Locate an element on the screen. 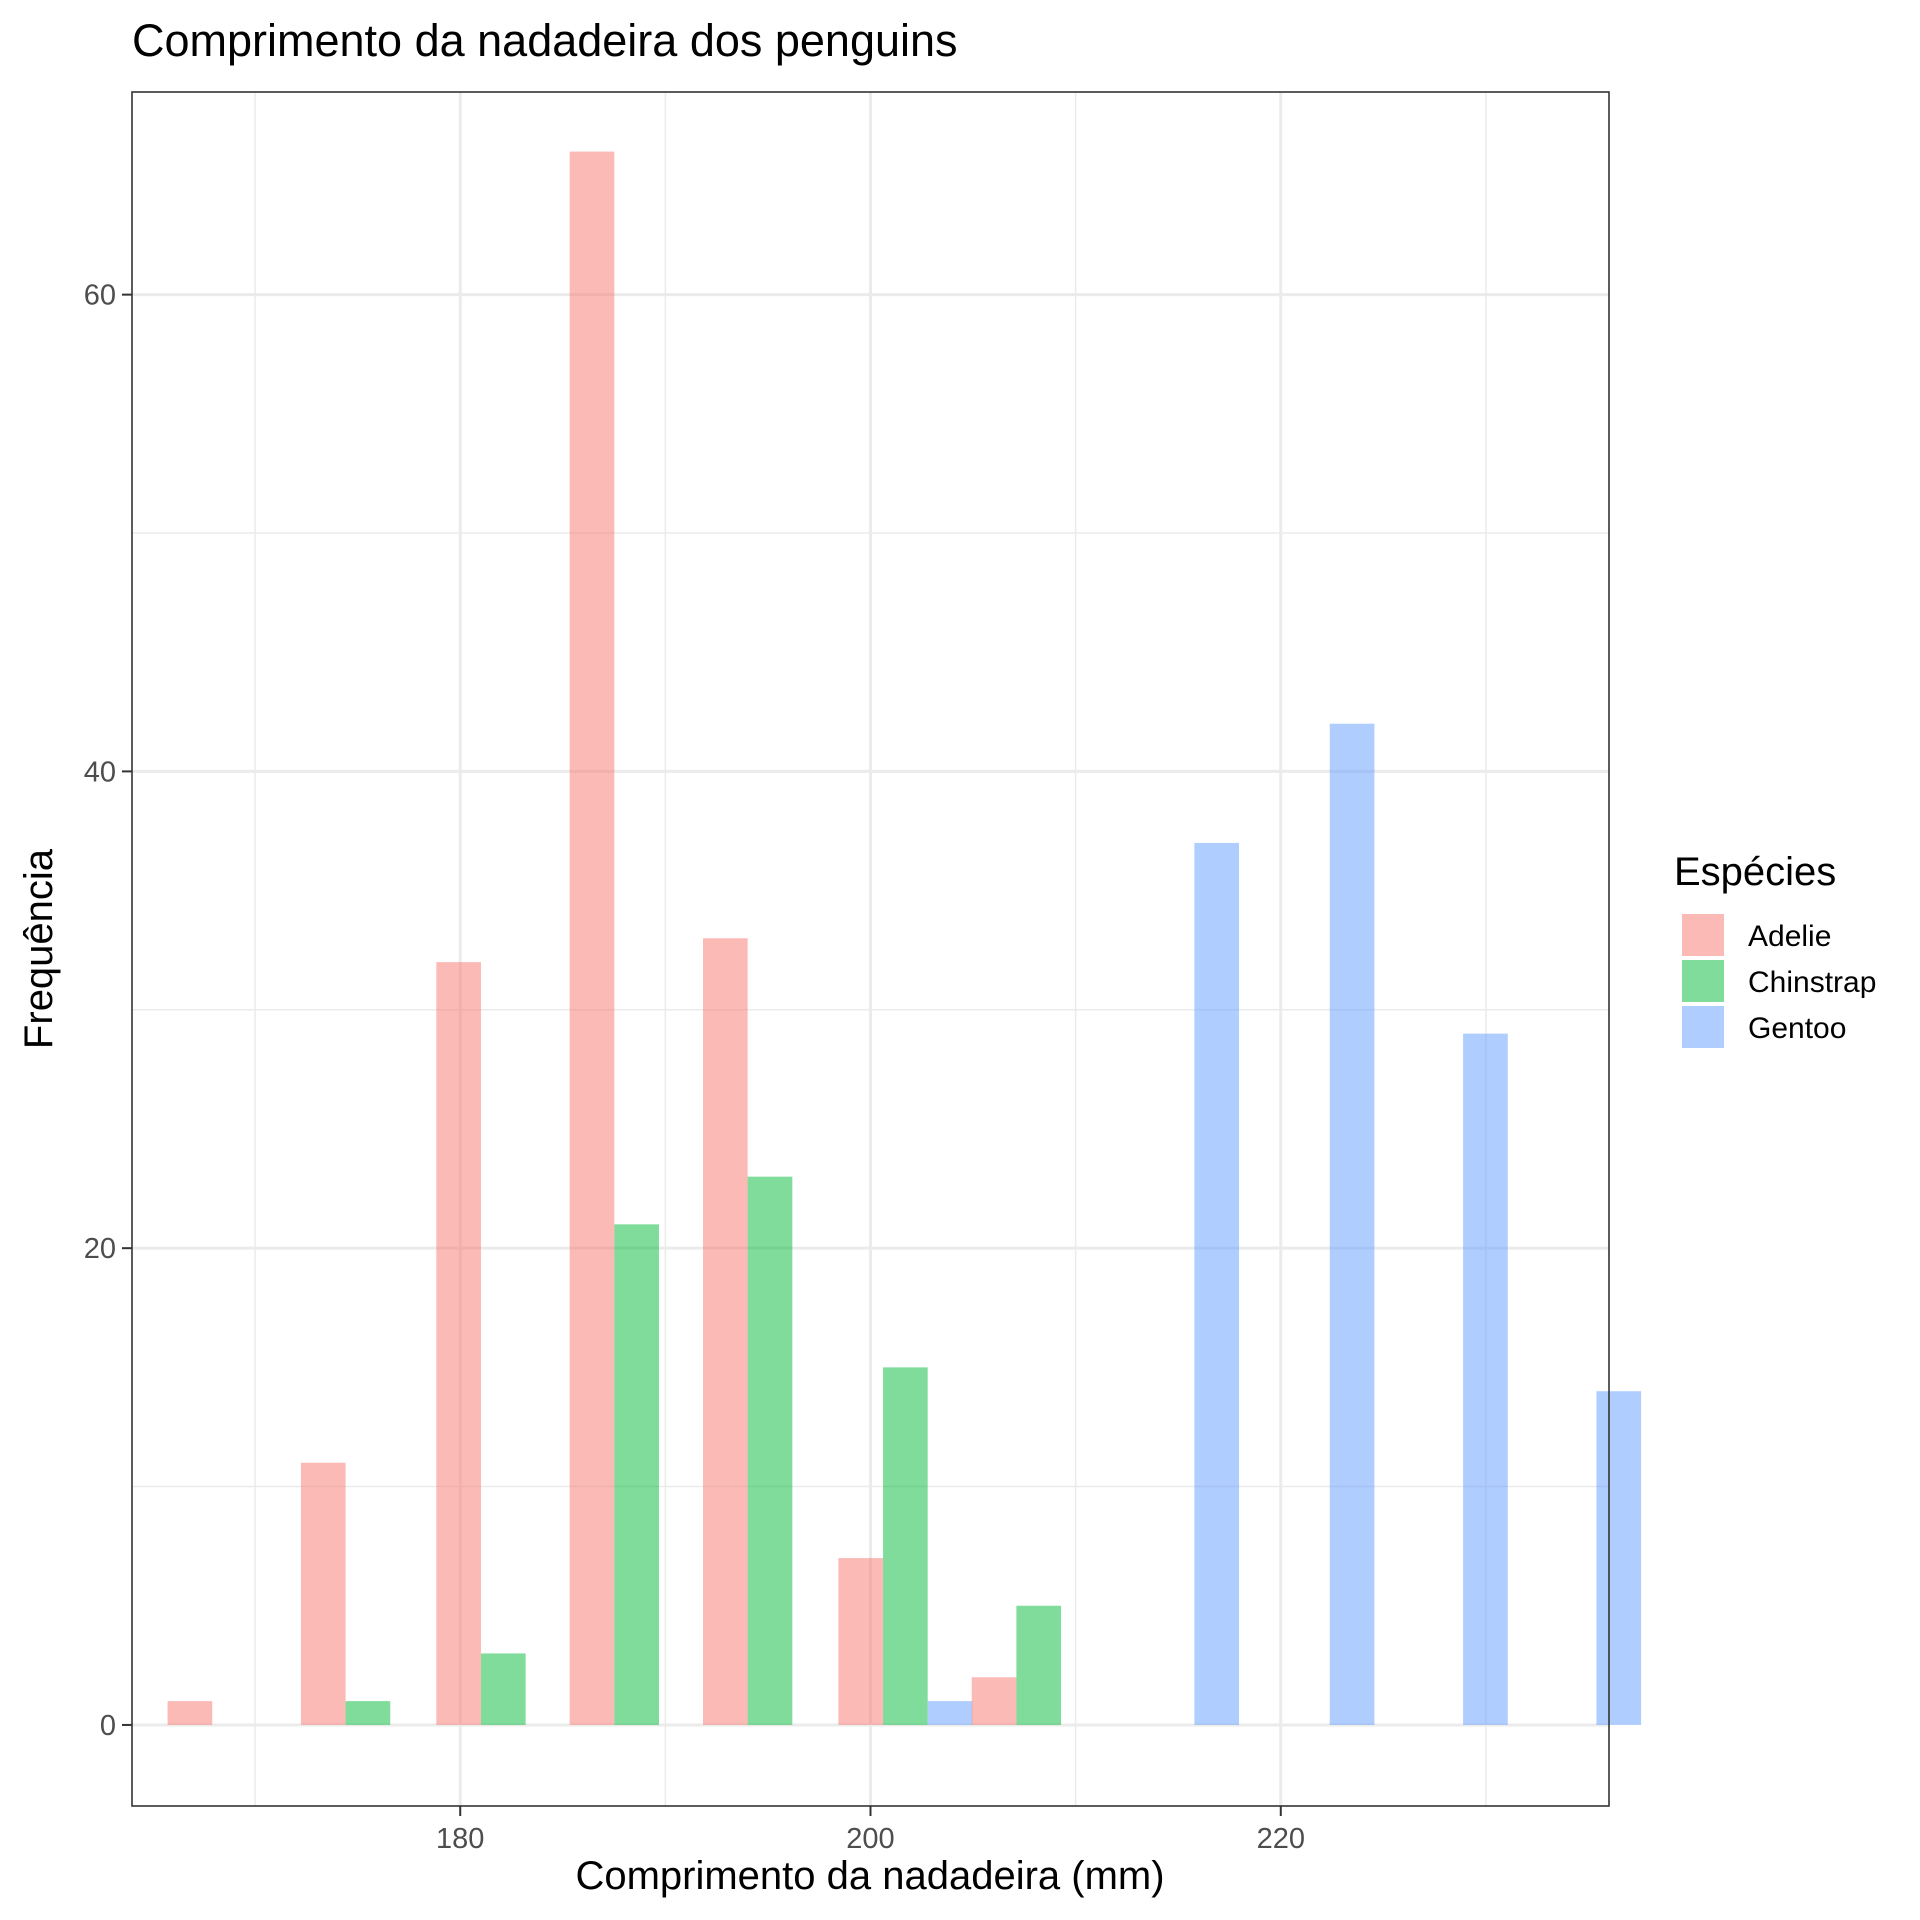 The image size is (1920, 1920). y-tick-label: 0 is located at coordinates (108, 1726).